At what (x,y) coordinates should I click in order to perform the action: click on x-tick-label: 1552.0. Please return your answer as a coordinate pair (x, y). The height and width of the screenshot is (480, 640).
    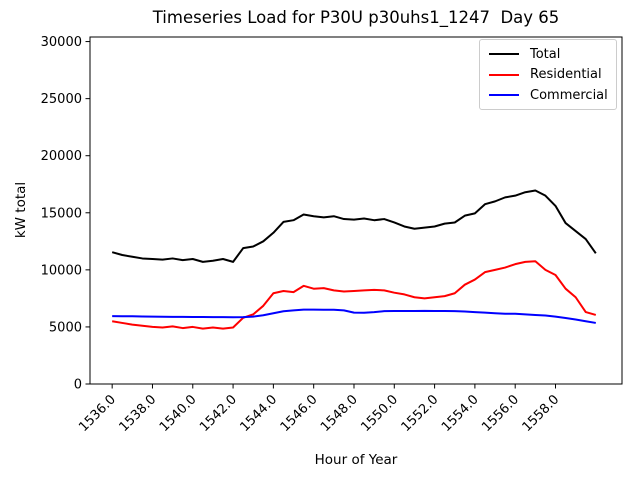
    Looking at the image, I should click on (420, 413).